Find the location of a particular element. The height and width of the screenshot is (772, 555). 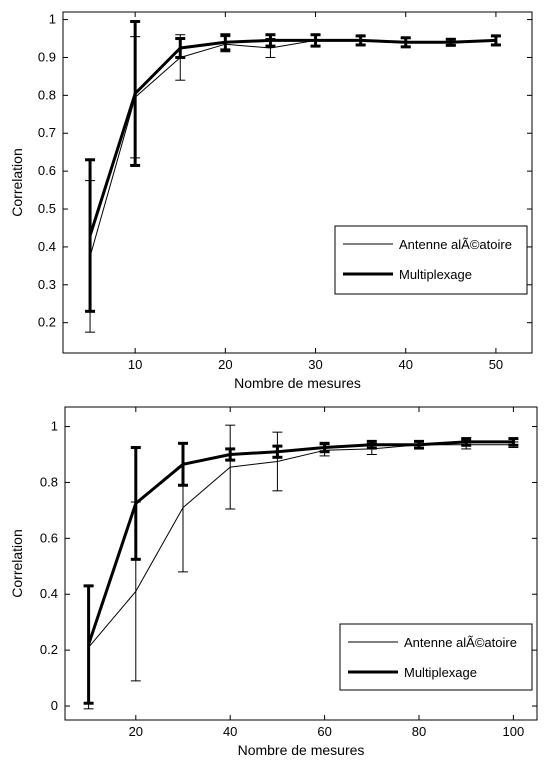

y-tick-label: 0.9 is located at coordinates (47, 56).